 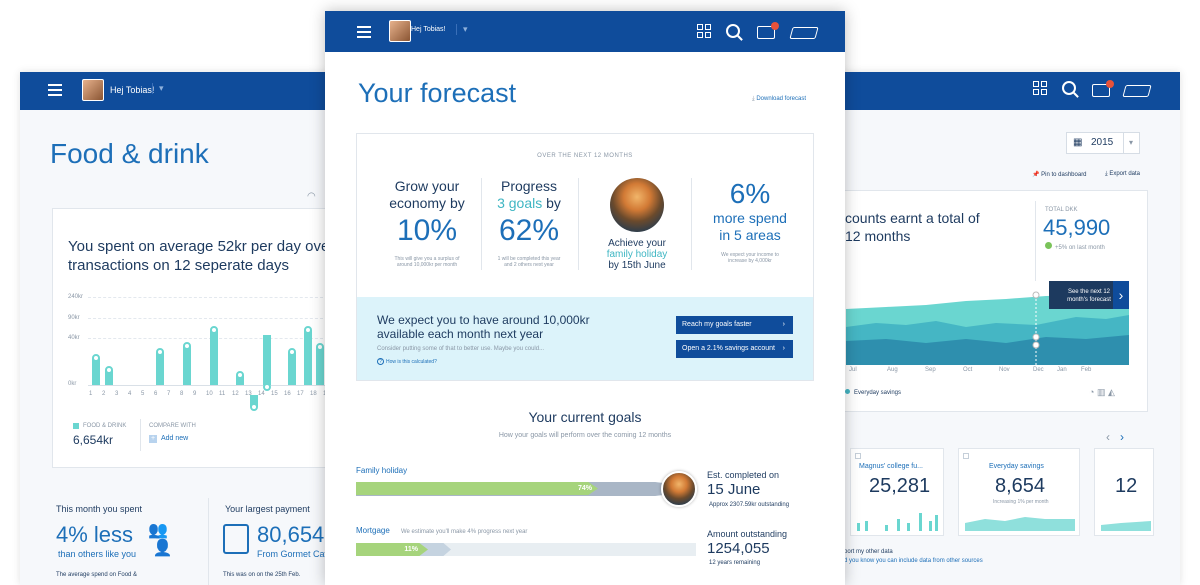 I want to click on goal2-progress-bar: 11%, so click(x=526, y=549).